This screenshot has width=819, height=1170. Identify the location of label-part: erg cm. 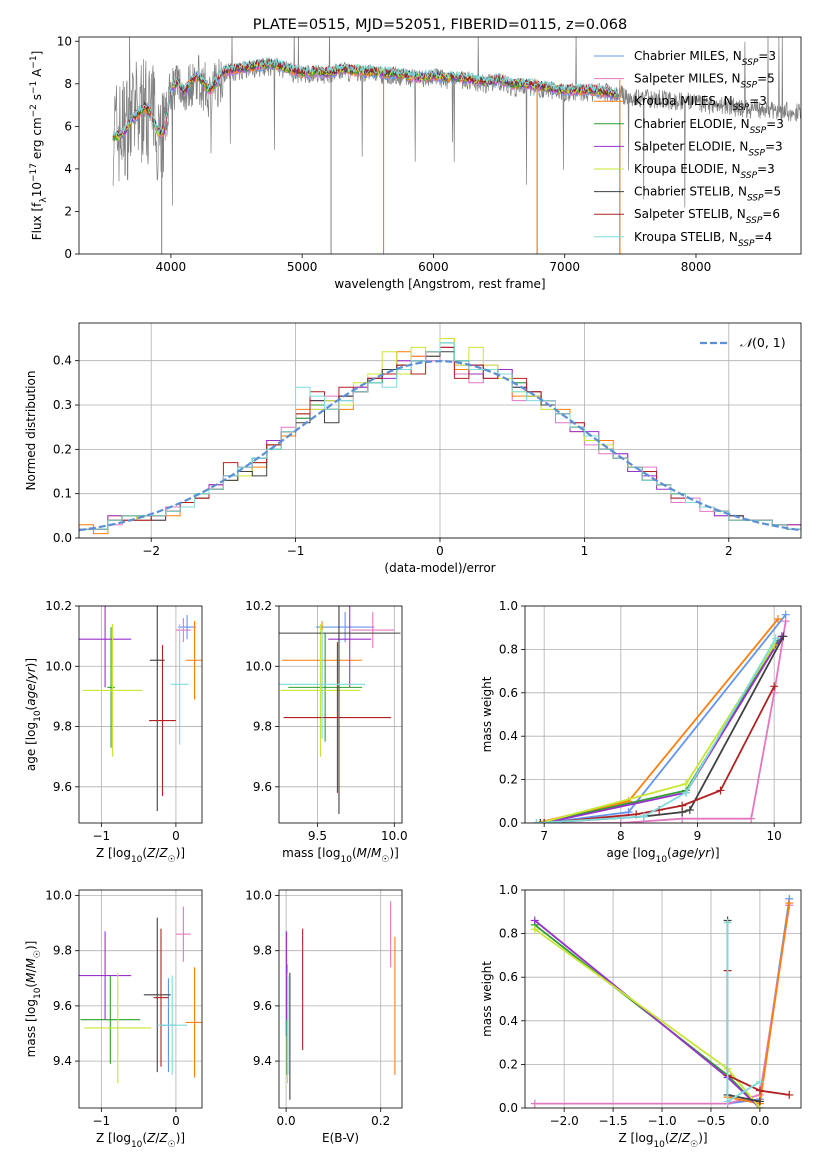
(37, 140).